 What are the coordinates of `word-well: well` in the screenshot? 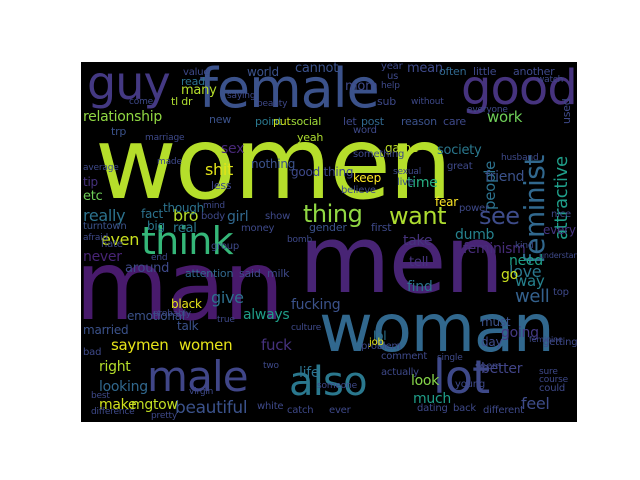 It's located at (532, 296).